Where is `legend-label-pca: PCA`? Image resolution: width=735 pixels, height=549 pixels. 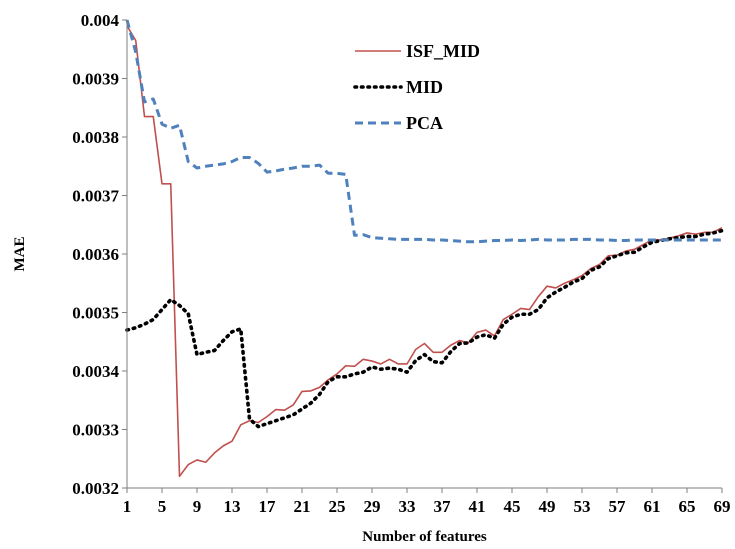
legend-label-pca: PCA is located at coordinates (424, 123).